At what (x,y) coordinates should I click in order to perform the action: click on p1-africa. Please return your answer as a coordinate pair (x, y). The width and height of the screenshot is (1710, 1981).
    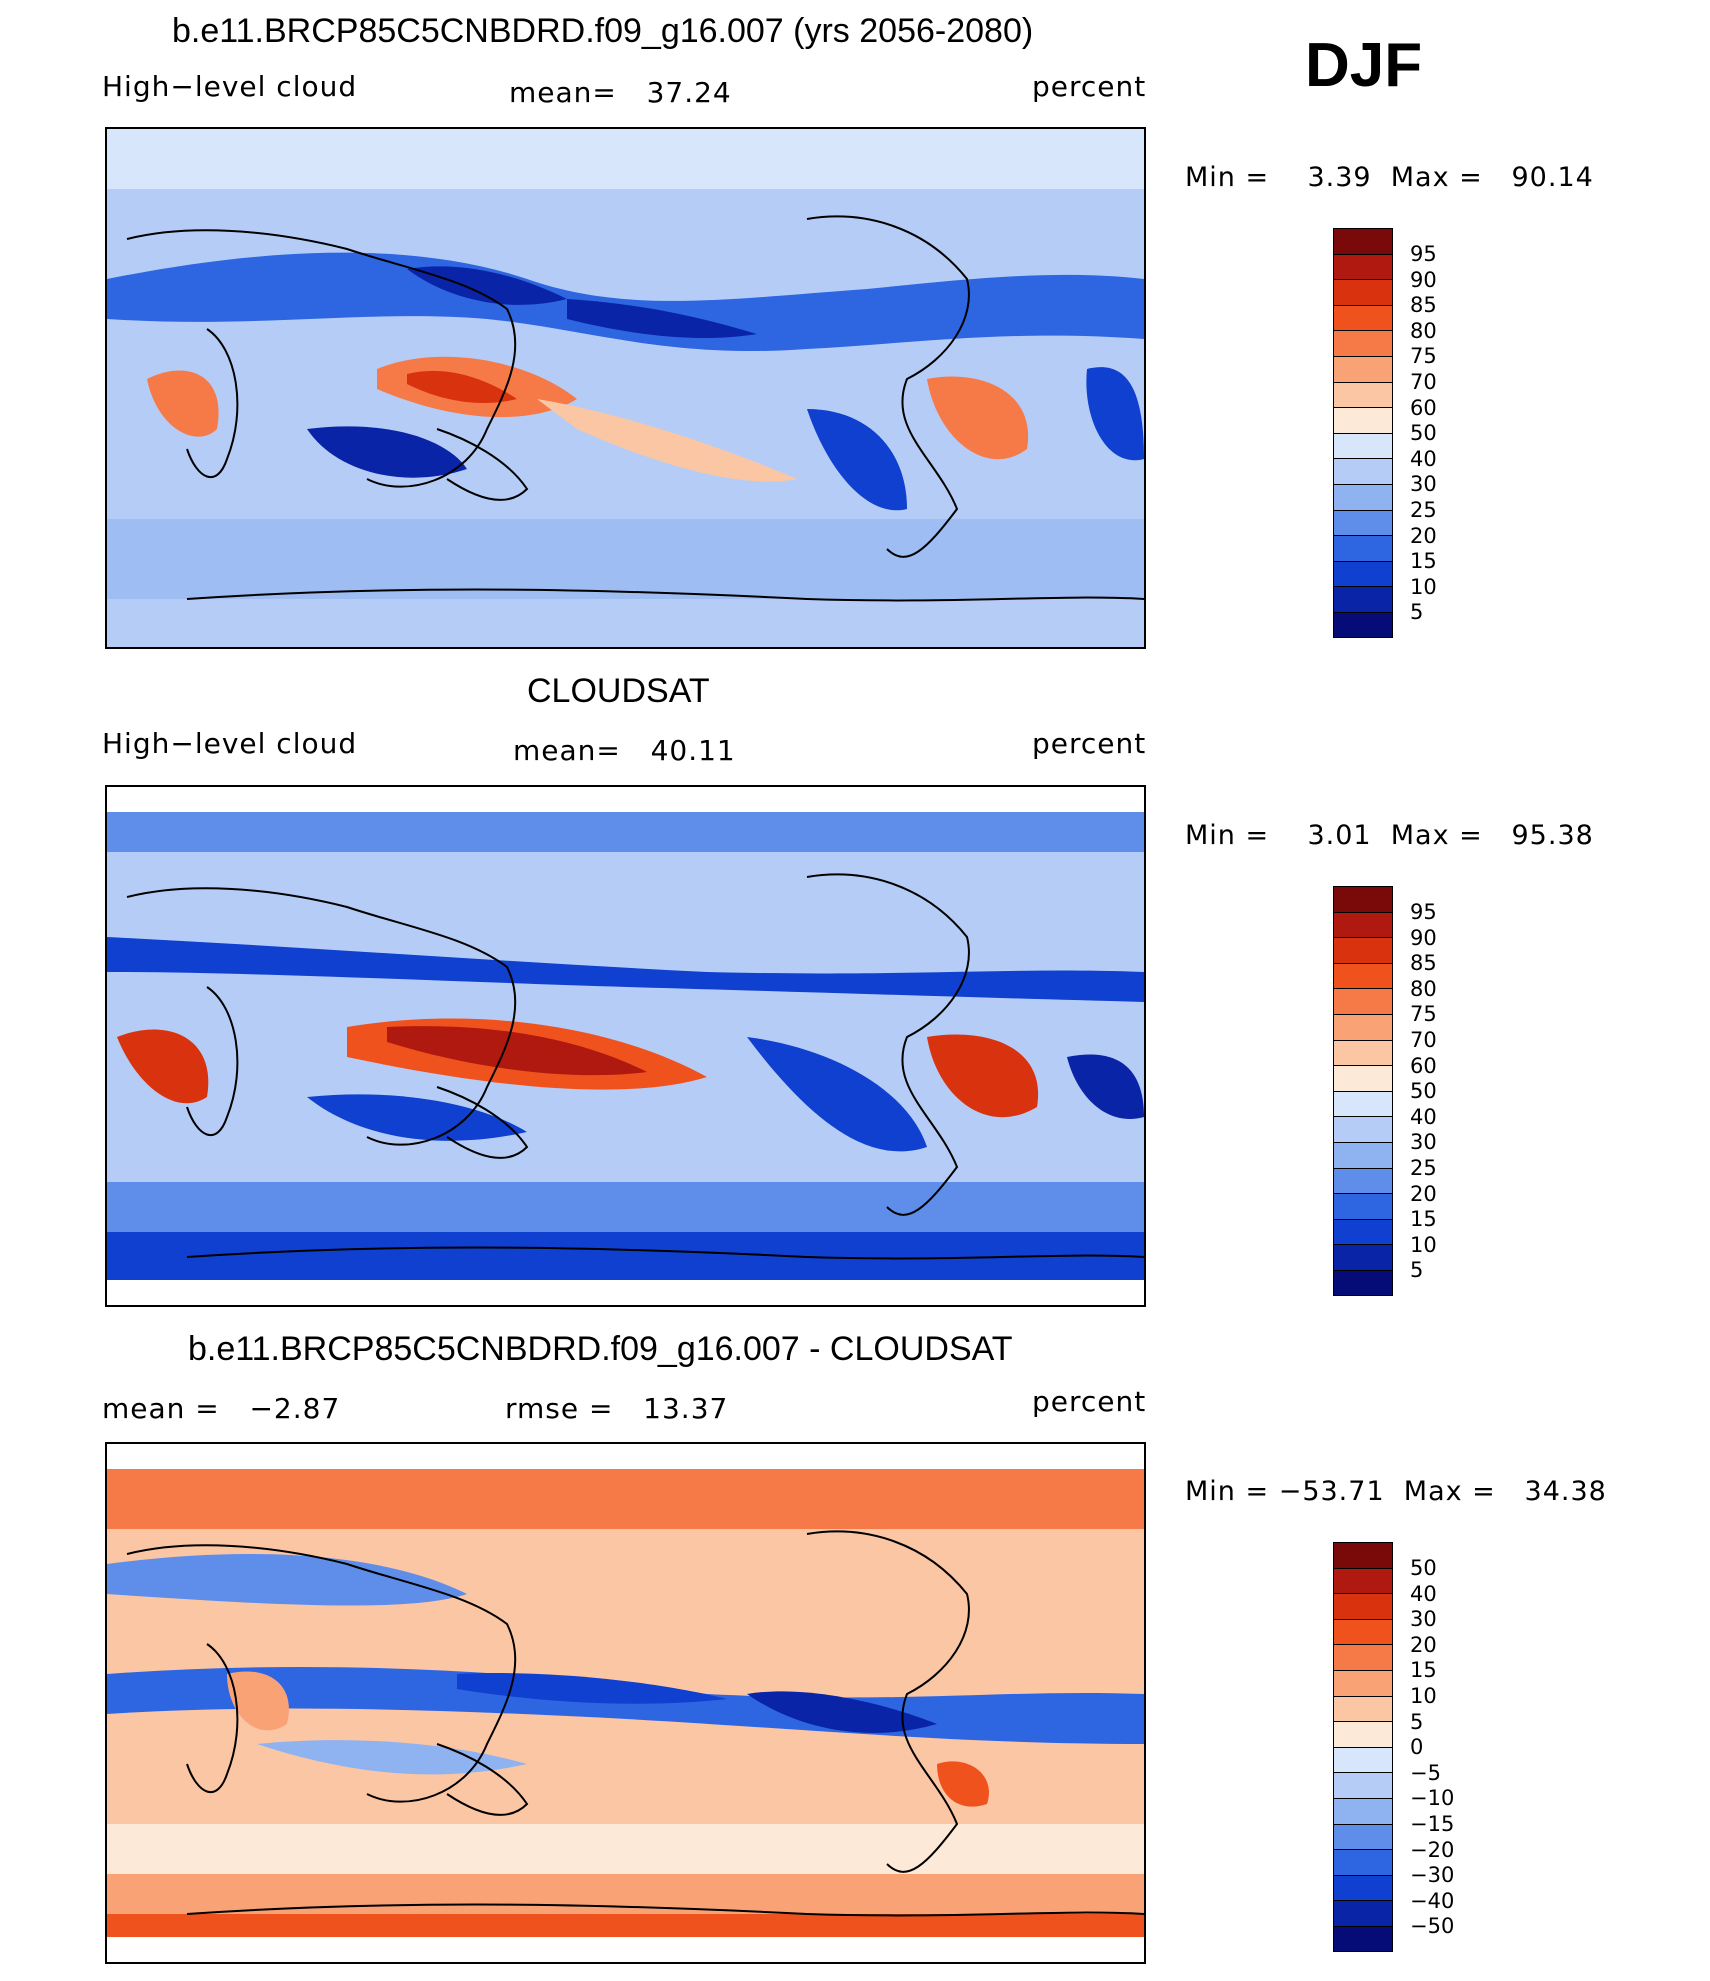
    Looking at the image, I should click on (183, 403).